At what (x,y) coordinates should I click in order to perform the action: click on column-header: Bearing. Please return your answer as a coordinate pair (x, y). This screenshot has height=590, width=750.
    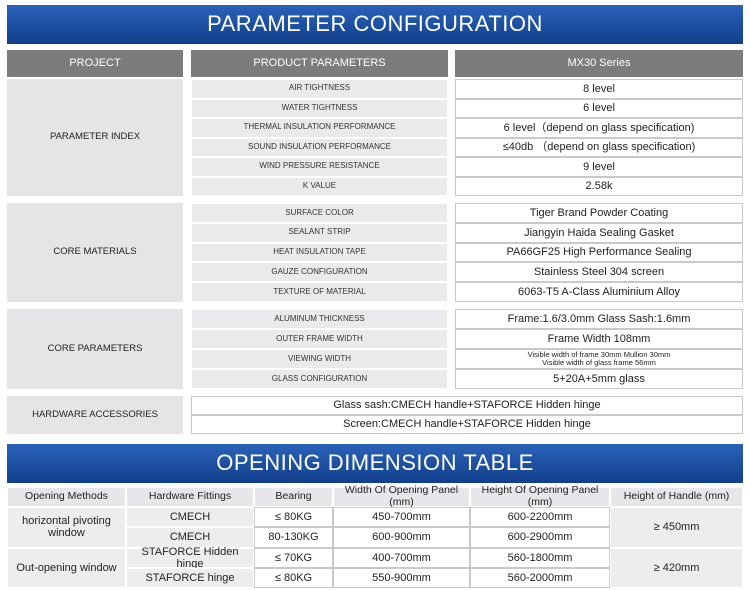
    Looking at the image, I should click on (293, 497).